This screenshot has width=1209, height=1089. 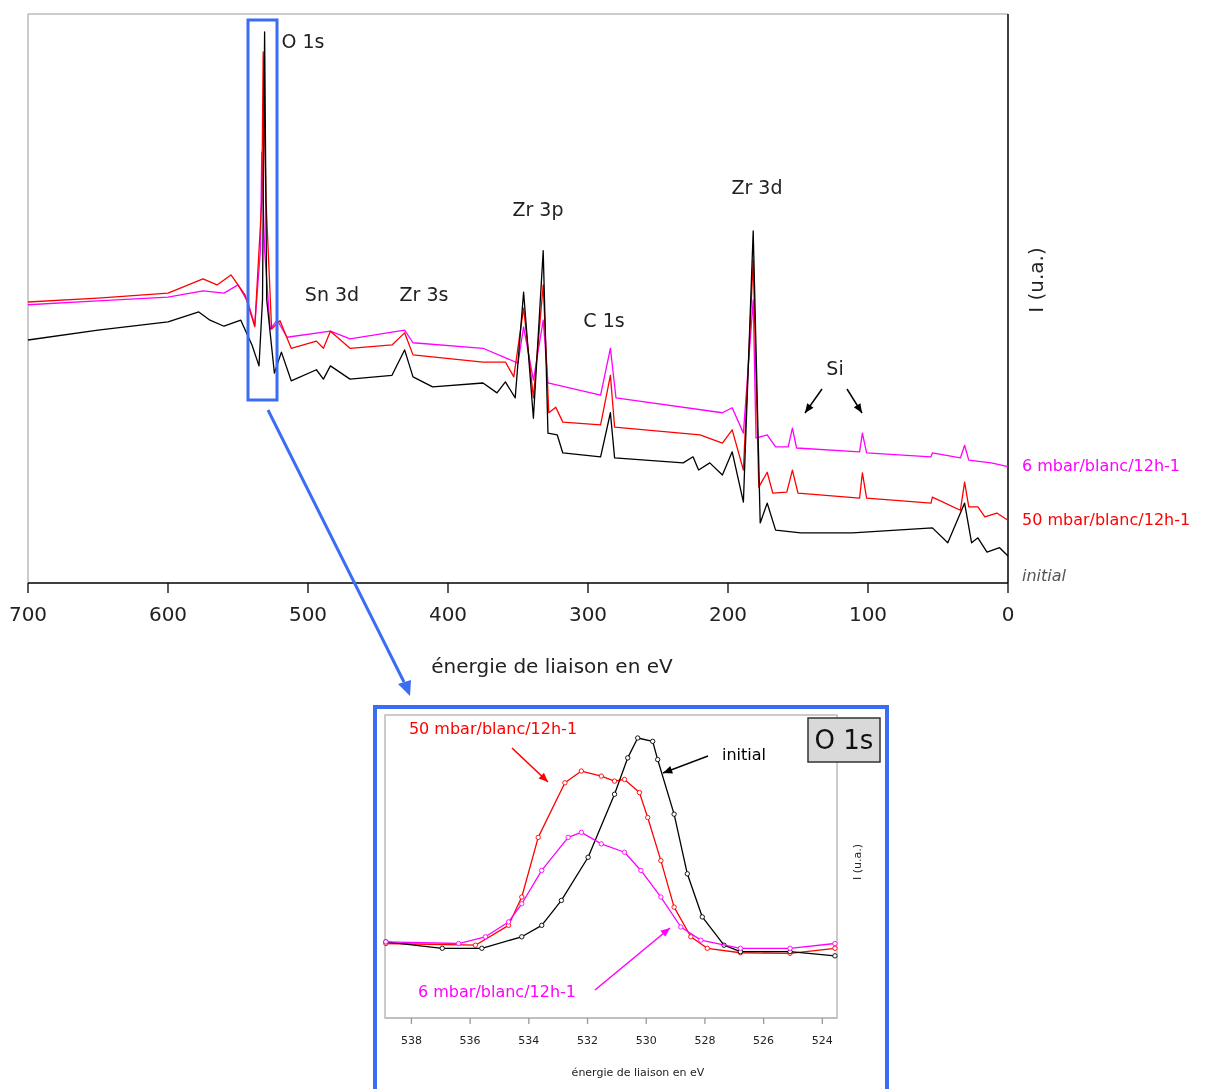 What do you see at coordinates (764, 1040) in the screenshot?
I see `x-tick-label: 526` at bounding box center [764, 1040].